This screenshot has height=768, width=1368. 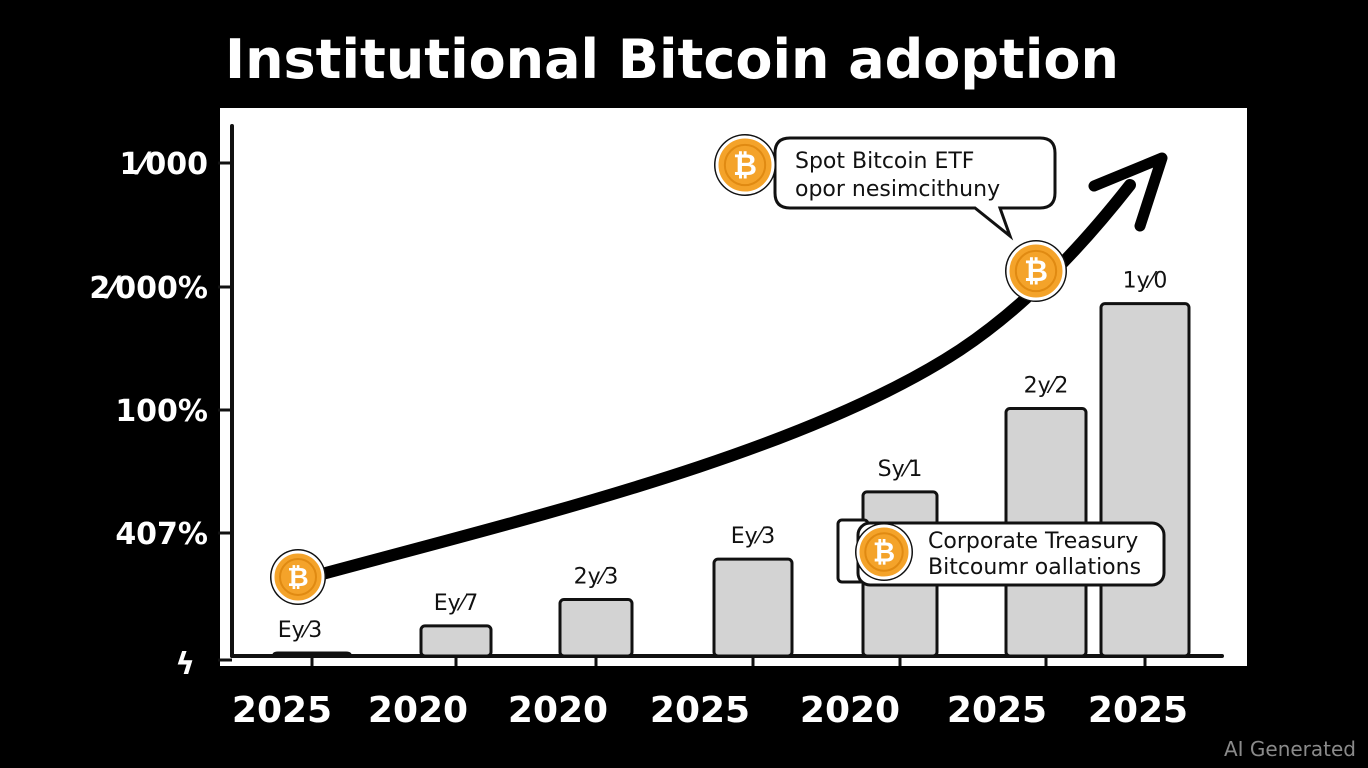 I want to click on x-tick-labels: 2025 2020 2020 2025 2020 2025 2025, so click(x=710, y=710).